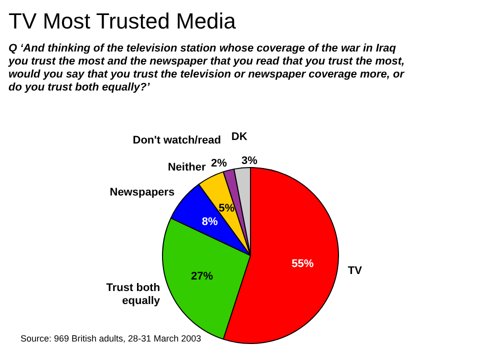  Describe the element at coordinates (122, 21) in the screenshot. I see `chart-title: TV Most Trusted Media` at that location.